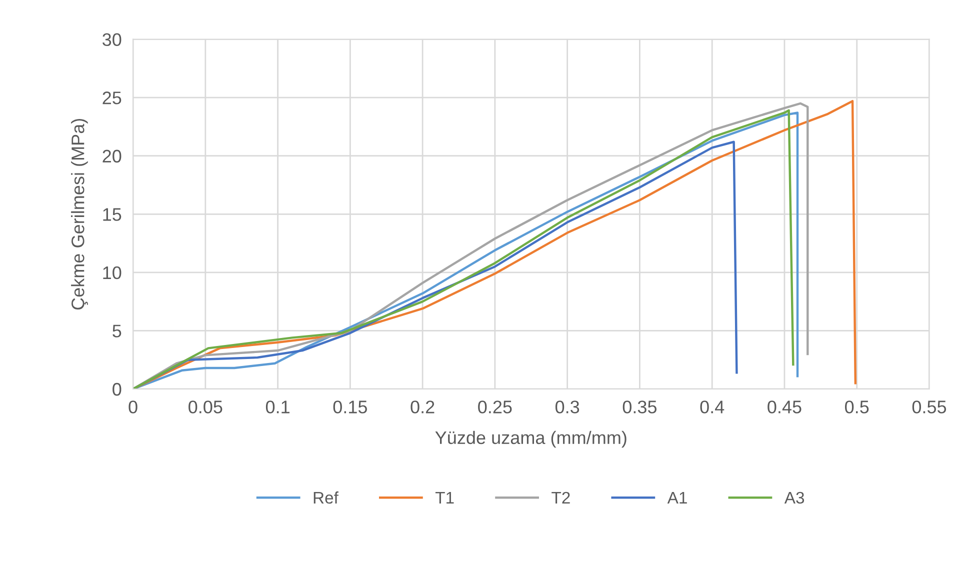  Describe the element at coordinates (495, 407) in the screenshot. I see `x-tick-label: 0.25` at that location.